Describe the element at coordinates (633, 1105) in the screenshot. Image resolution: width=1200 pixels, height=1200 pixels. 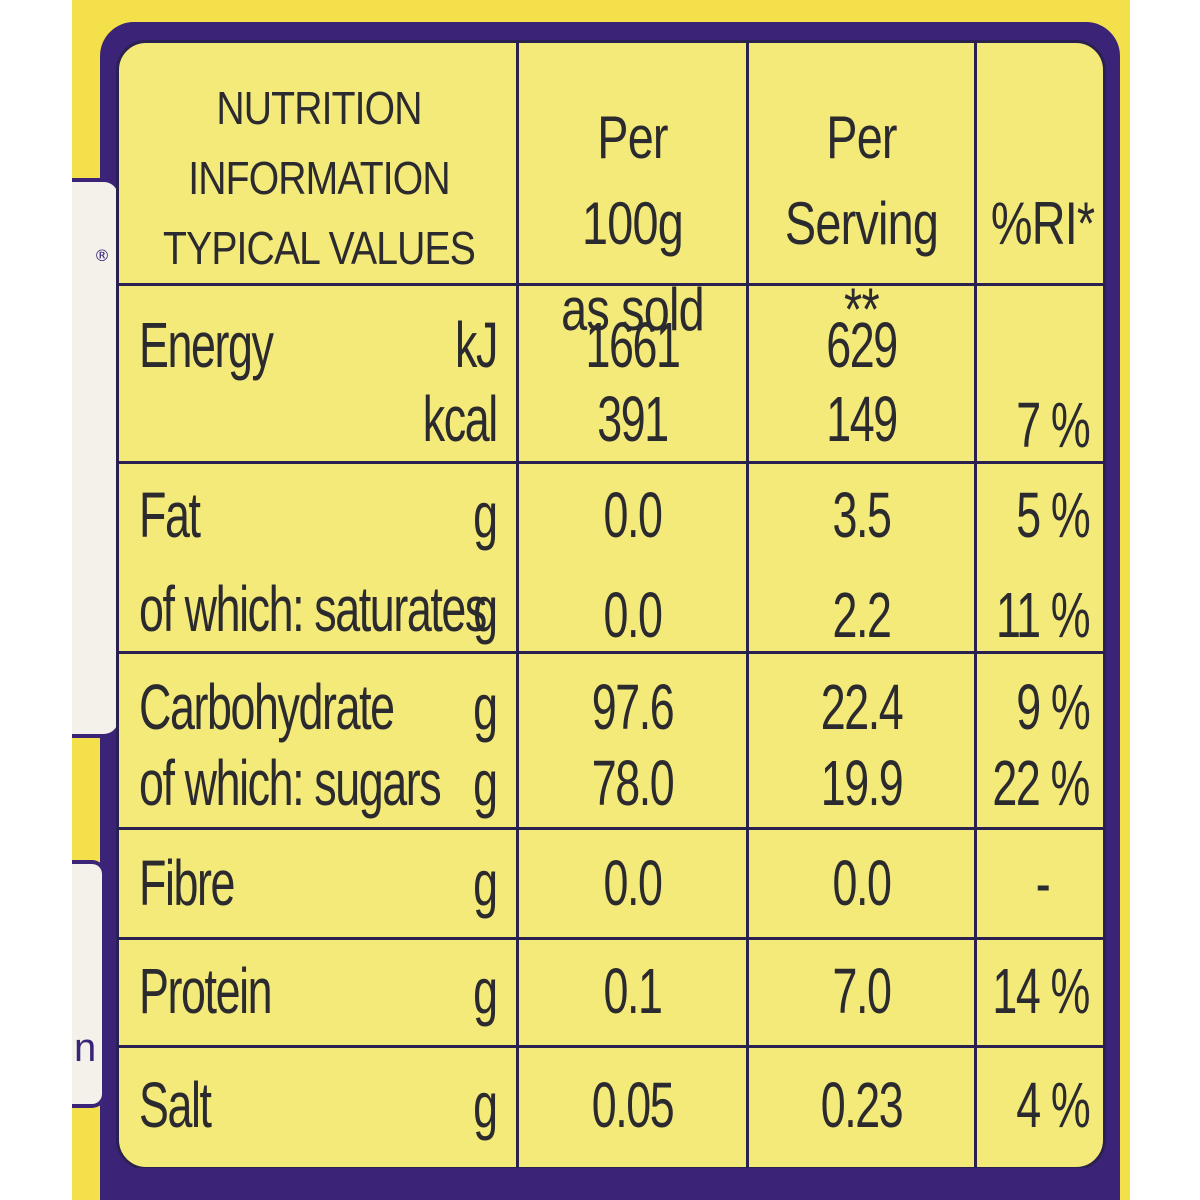
I see `row-per100-salt: 0.05` at that location.